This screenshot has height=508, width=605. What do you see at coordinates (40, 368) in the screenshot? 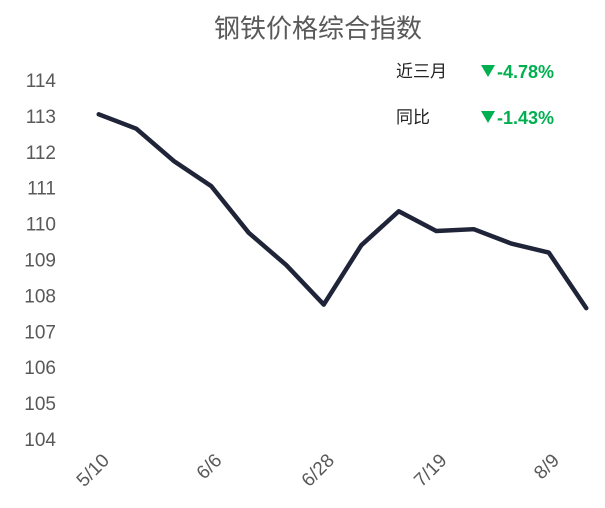
I see `y-tick-label: 106` at bounding box center [40, 368].